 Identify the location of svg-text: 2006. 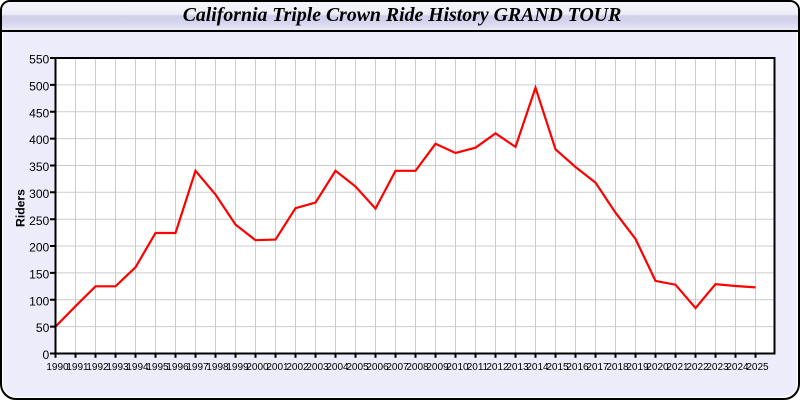
(377, 367).